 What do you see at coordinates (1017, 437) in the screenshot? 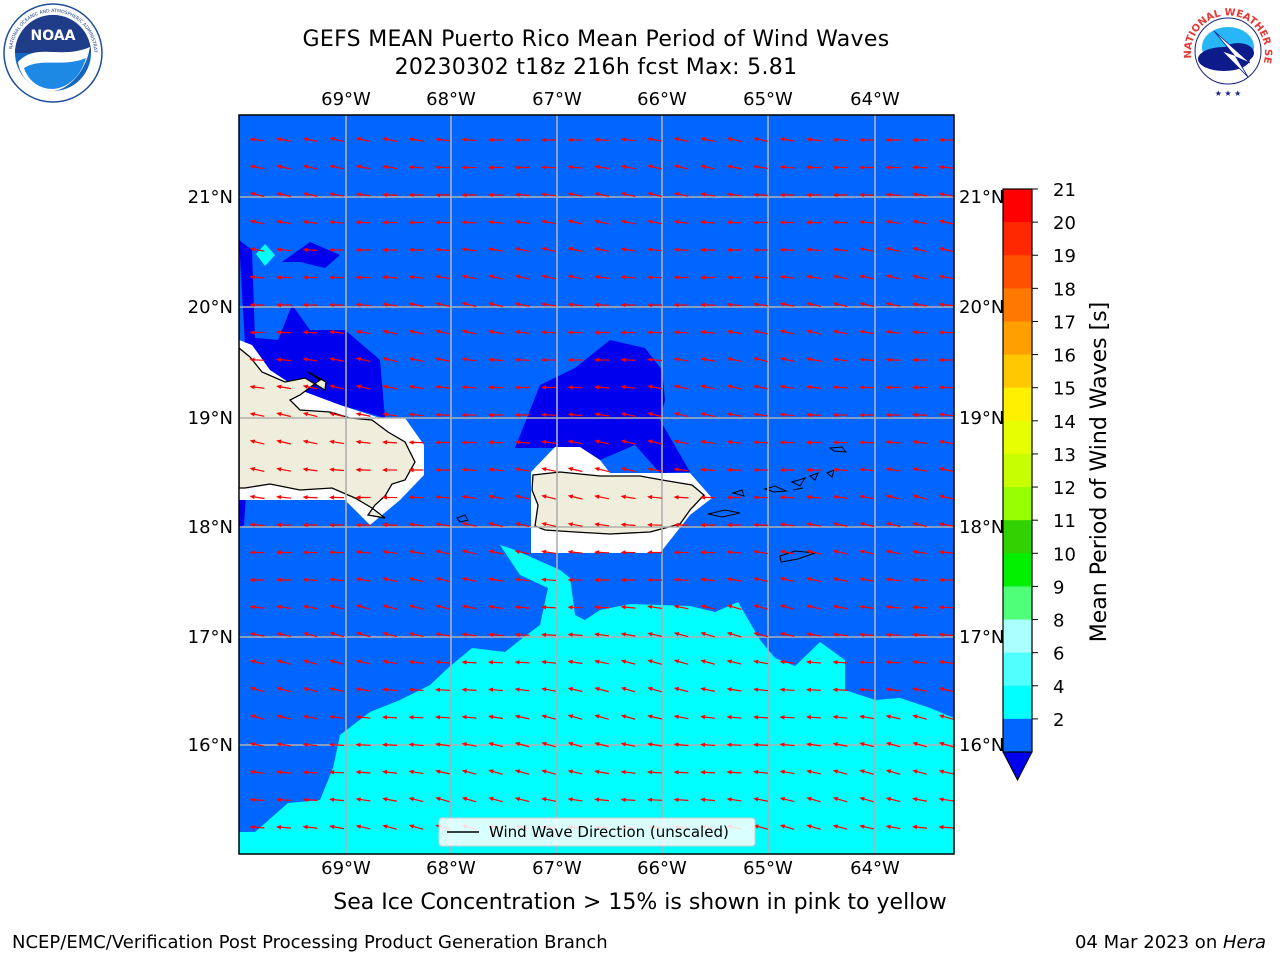
I see `colorbar-segment` at bounding box center [1017, 437].